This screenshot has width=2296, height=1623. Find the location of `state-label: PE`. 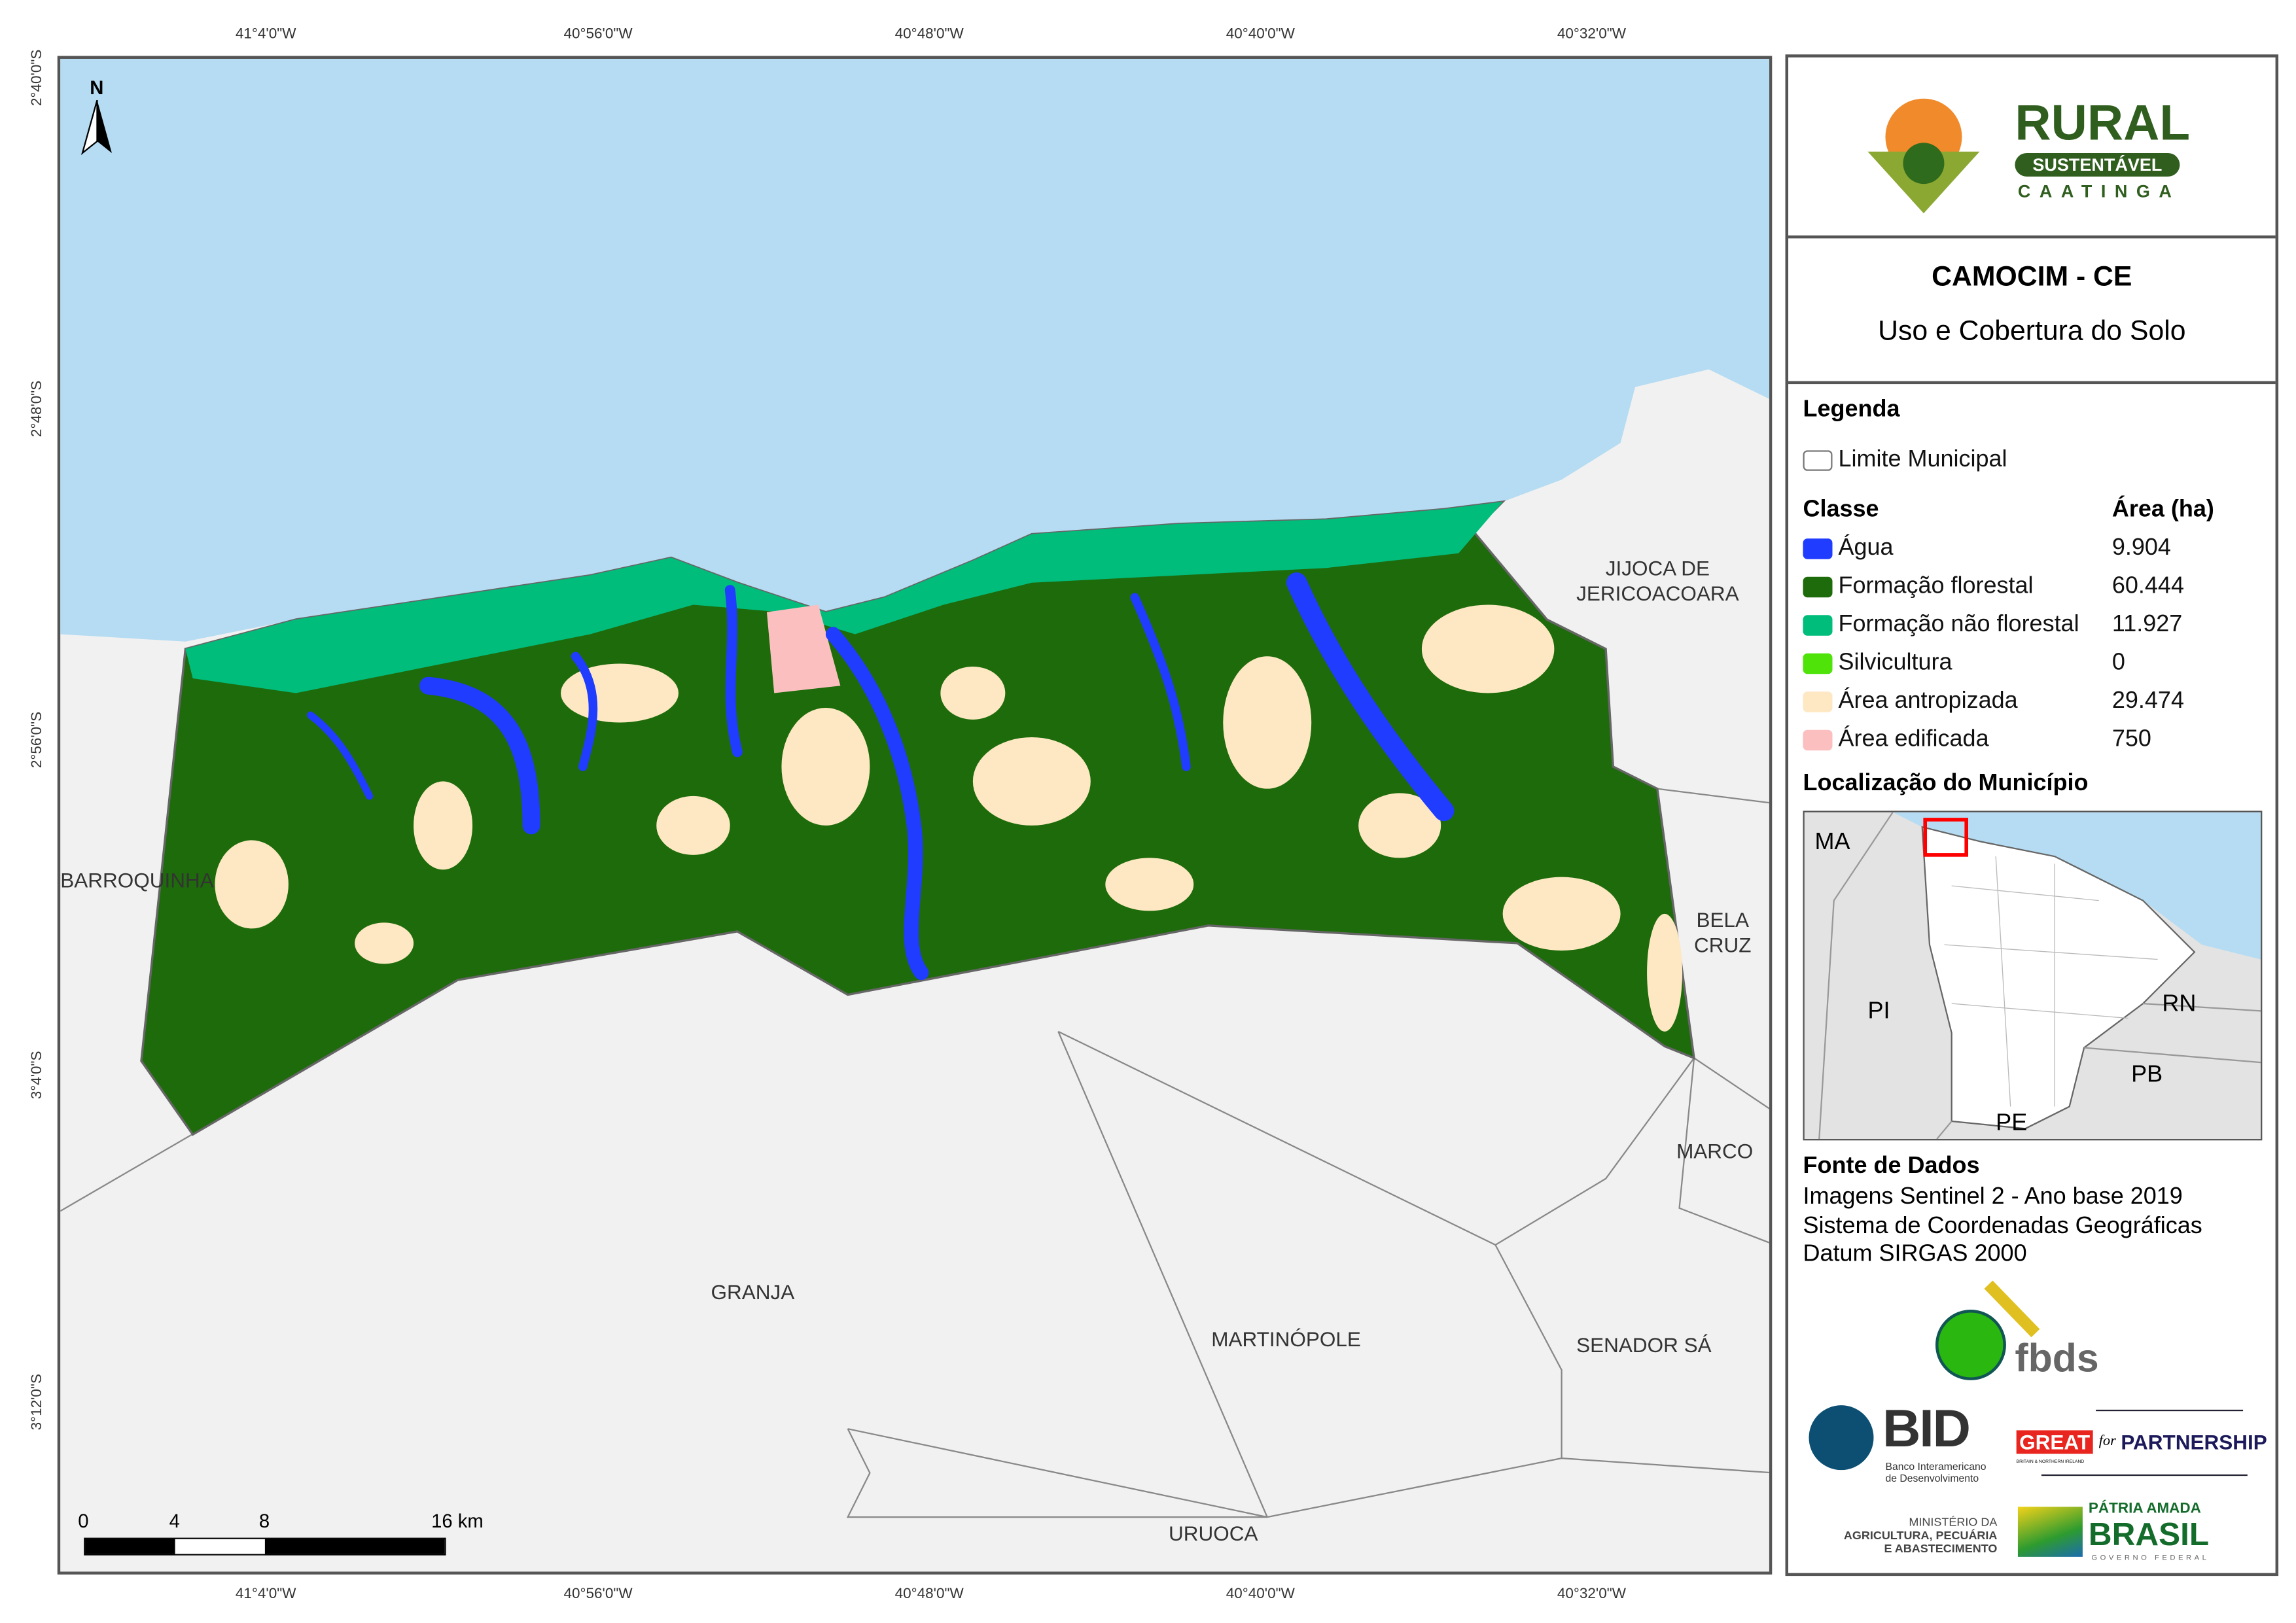

state-label: PE is located at coordinates (2012, 1124).